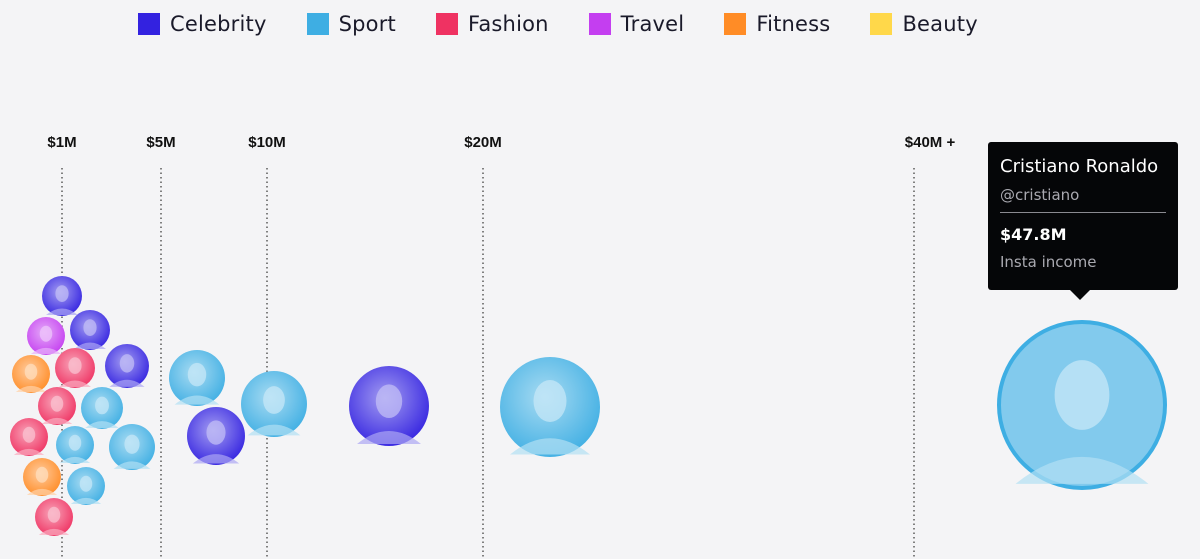  Describe the element at coordinates (1083, 212) in the screenshot. I see `tooltip-divider` at that location.